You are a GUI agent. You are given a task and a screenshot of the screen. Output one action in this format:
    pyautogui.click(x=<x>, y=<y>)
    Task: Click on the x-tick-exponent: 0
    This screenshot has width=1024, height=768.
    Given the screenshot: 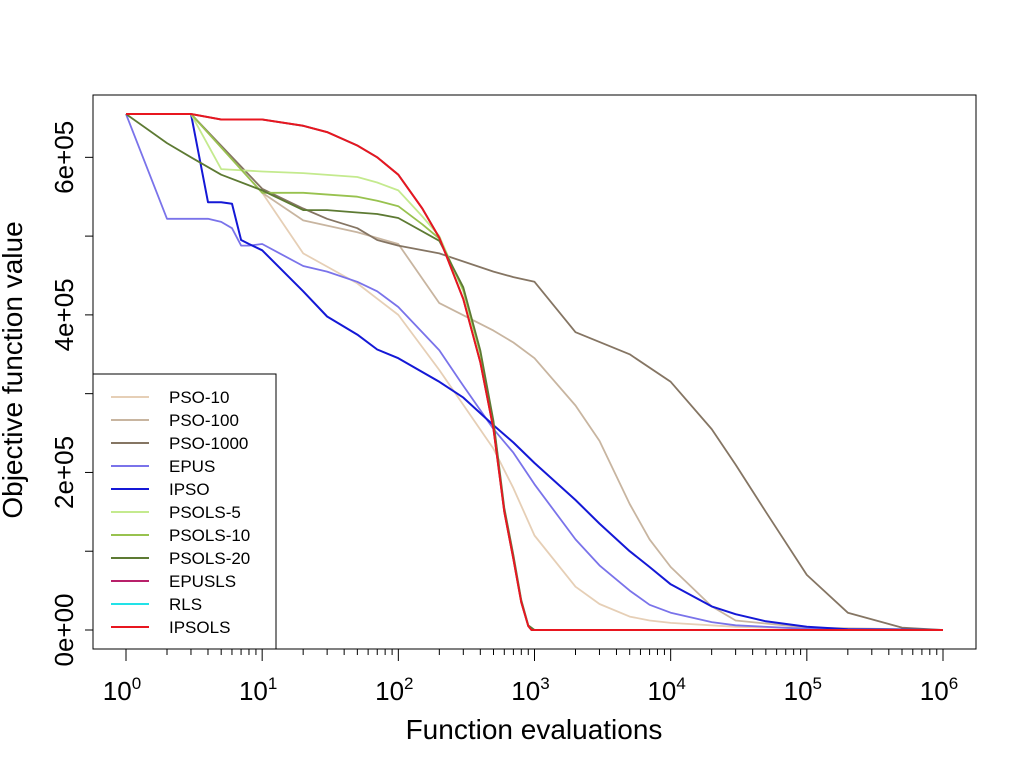 What is the action you would take?
    pyautogui.click(x=136, y=683)
    